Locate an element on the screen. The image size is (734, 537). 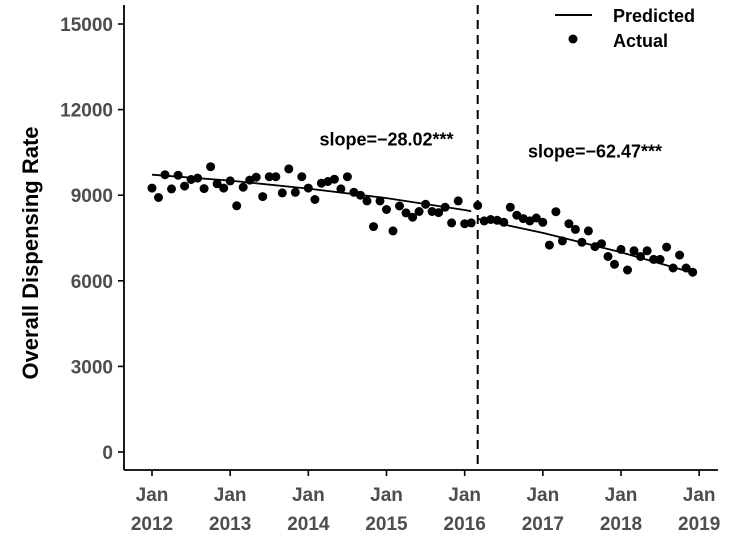
y-tick-label: 3000 is located at coordinates (92, 367).